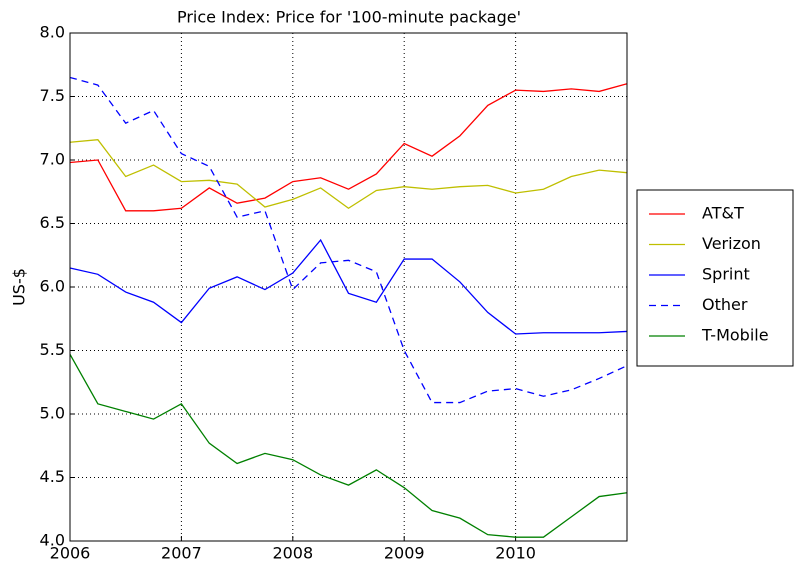 This screenshot has width=794, height=563. What do you see at coordinates (735, 335) in the screenshot?
I see `legend-label: T-Mobile` at bounding box center [735, 335].